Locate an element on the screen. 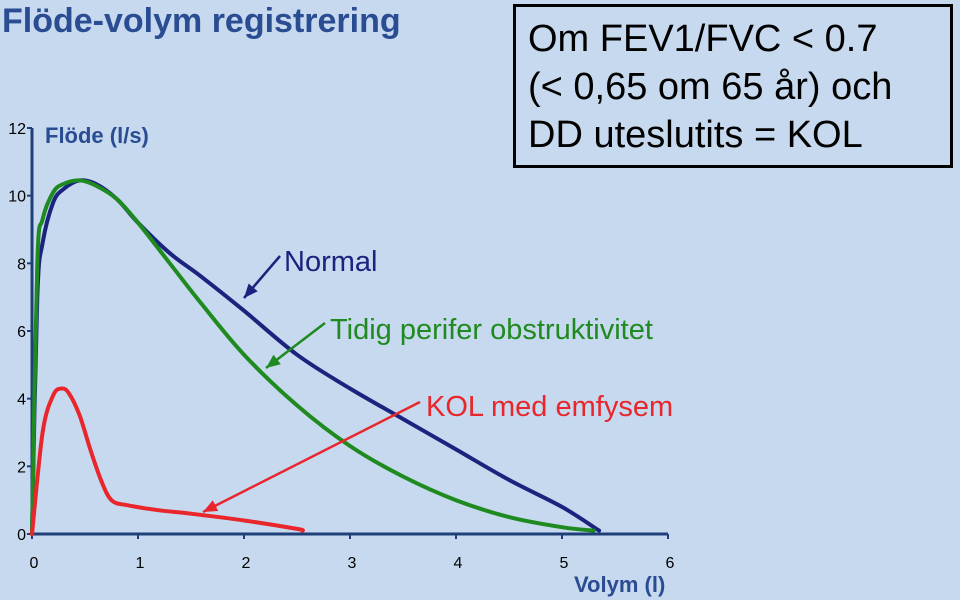  annotation-normal-arrowhead is located at coordinates (251, 290).